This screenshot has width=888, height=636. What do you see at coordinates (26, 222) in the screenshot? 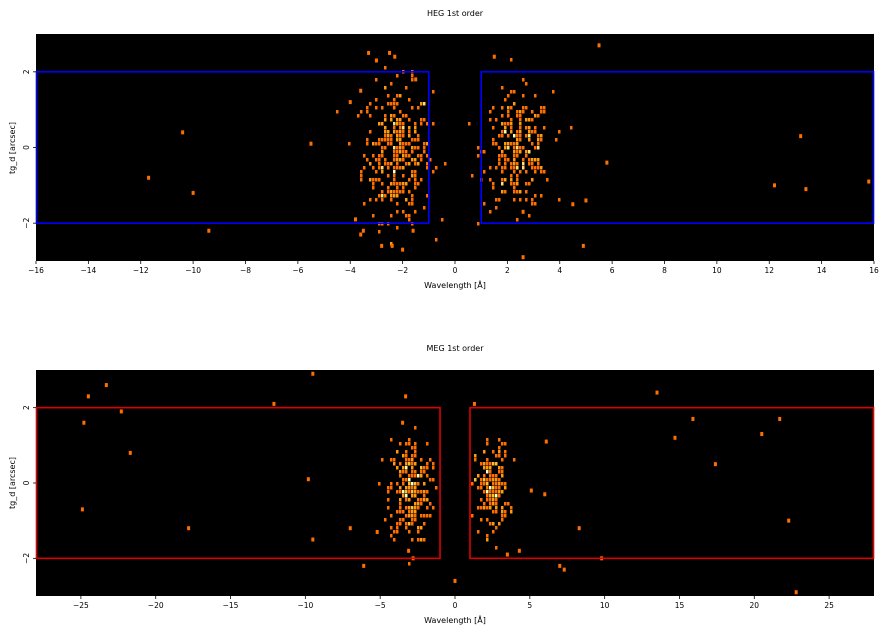
I see `heg-y-tick-label: −2` at bounding box center [26, 222].